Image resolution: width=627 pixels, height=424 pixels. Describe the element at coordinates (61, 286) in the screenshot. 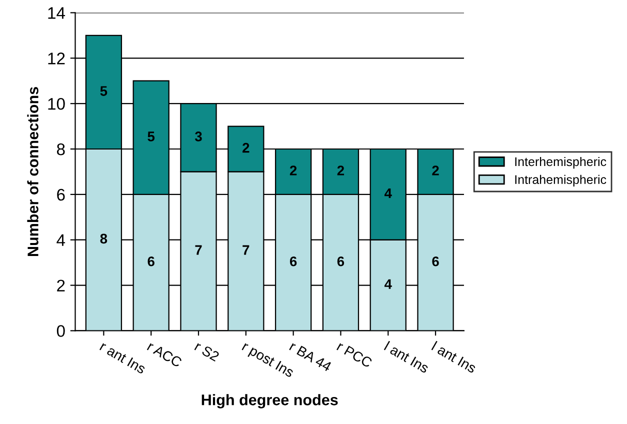

I see `y-tick-label: 2` at that location.